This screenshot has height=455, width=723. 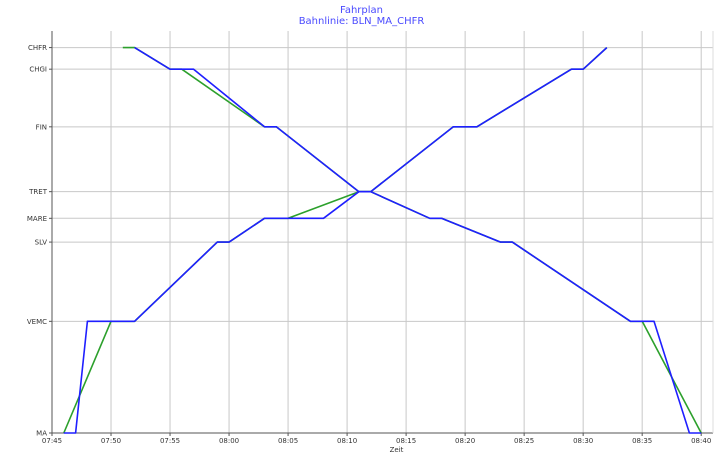 What do you see at coordinates (583, 441) in the screenshot?
I see `x-tick-label: 08:30` at bounding box center [583, 441].